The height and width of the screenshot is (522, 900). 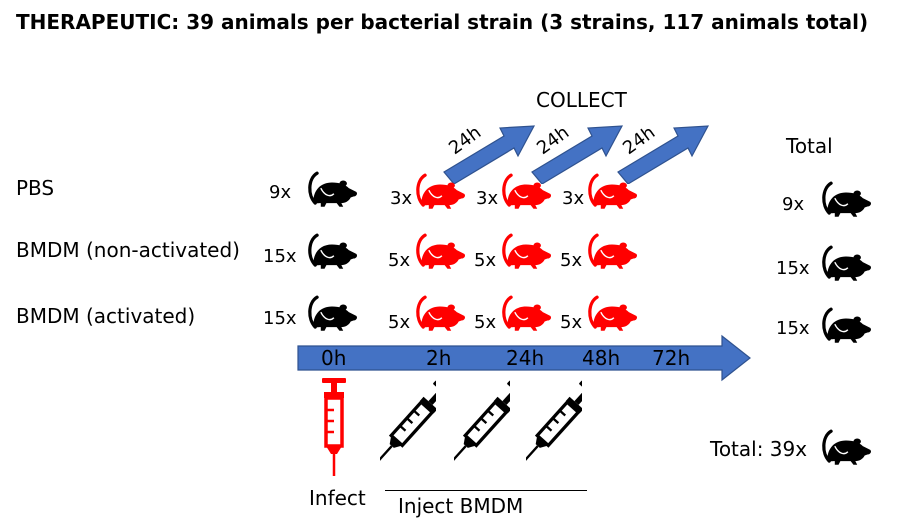 What do you see at coordinates (809, 146) in the screenshot?
I see `total-header: Total` at bounding box center [809, 146].